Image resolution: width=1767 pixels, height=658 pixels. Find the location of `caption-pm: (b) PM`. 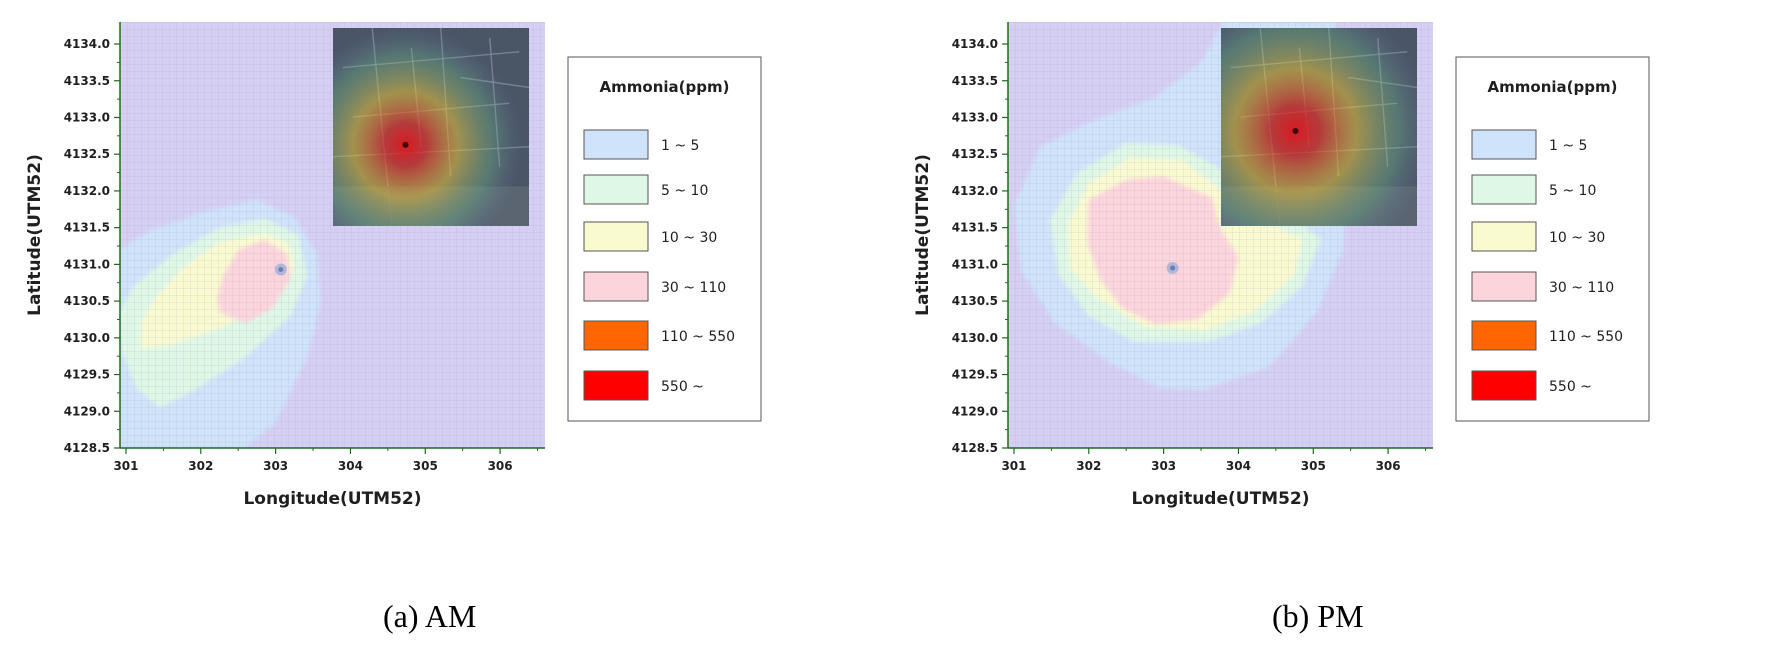

caption-pm: (b) PM is located at coordinates (1318, 616).